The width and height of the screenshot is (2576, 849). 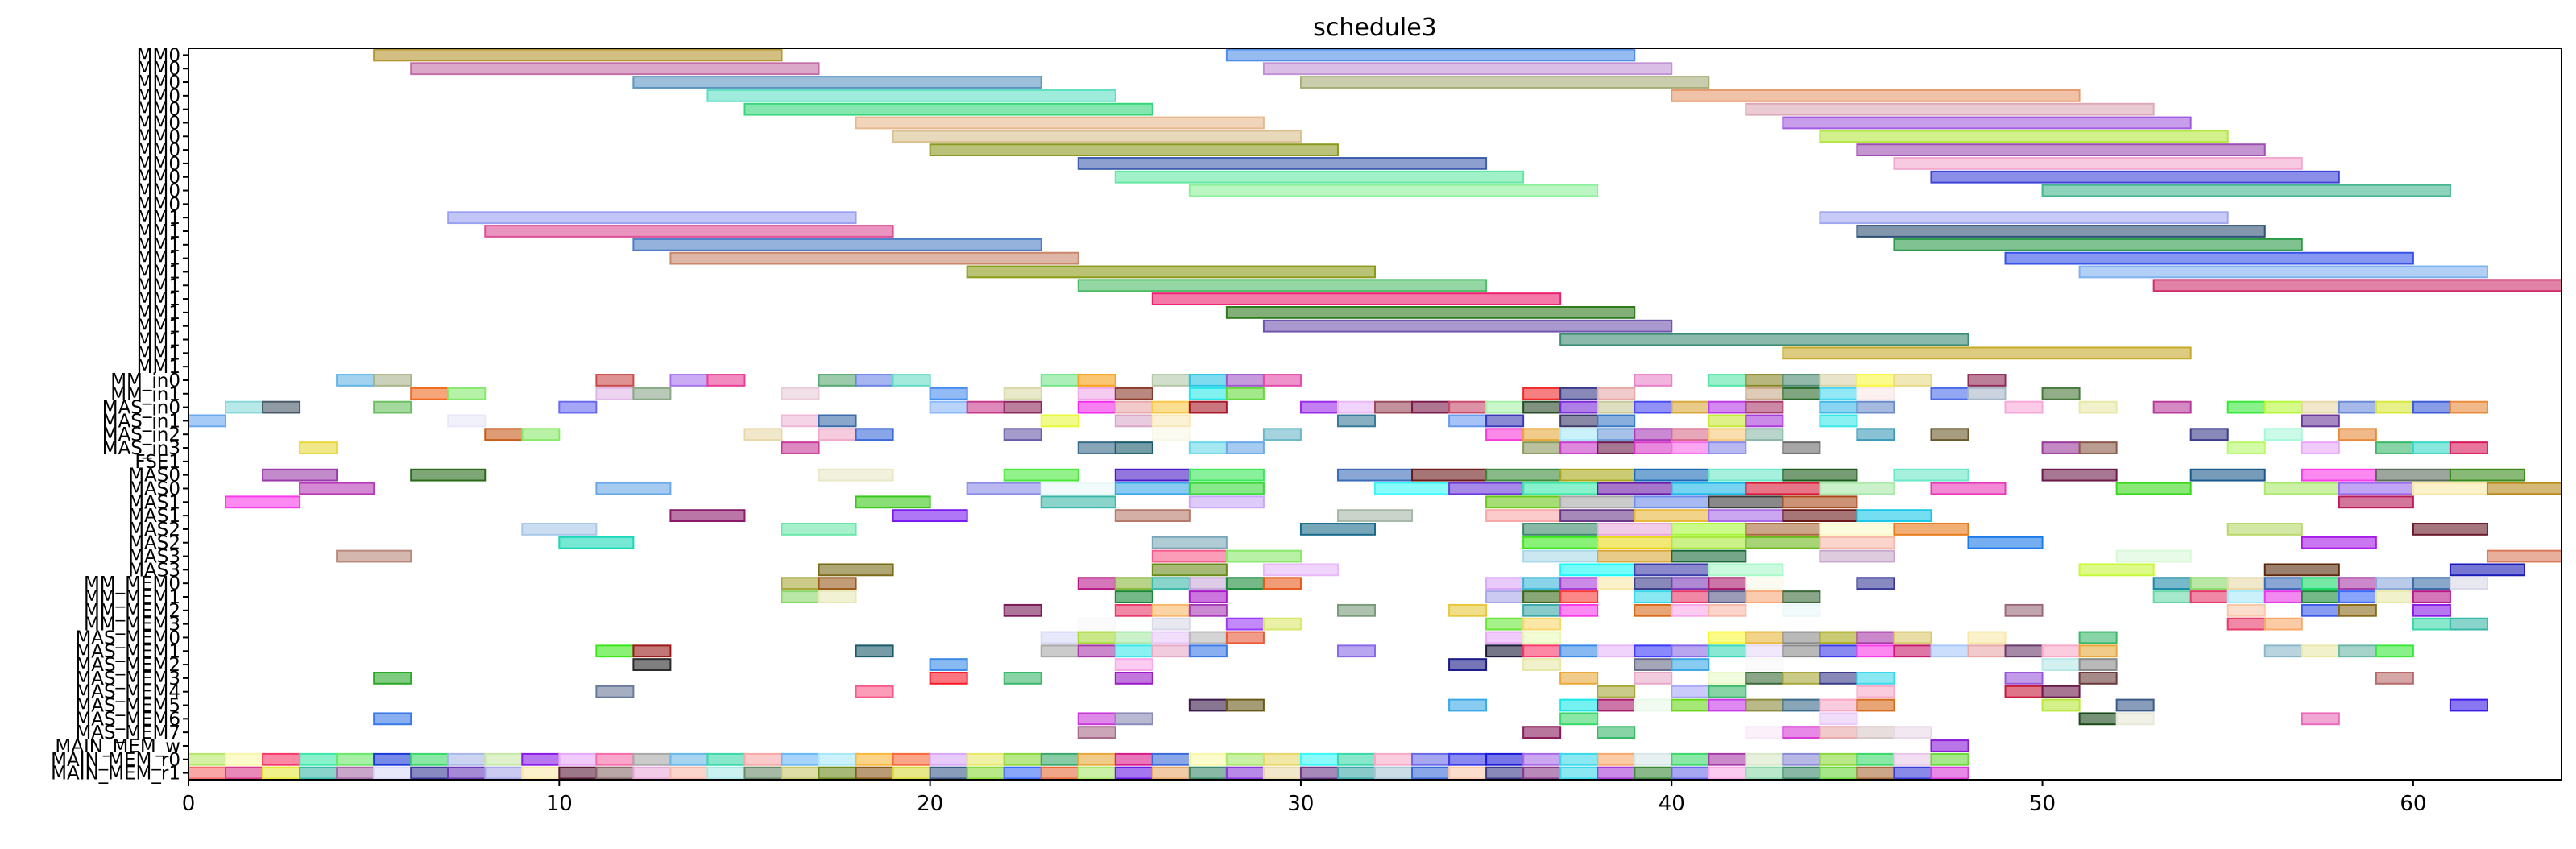 What do you see at coordinates (117, 746) in the screenshot?
I see `y-tick-label: MAIN_MEM_w` at bounding box center [117, 746].